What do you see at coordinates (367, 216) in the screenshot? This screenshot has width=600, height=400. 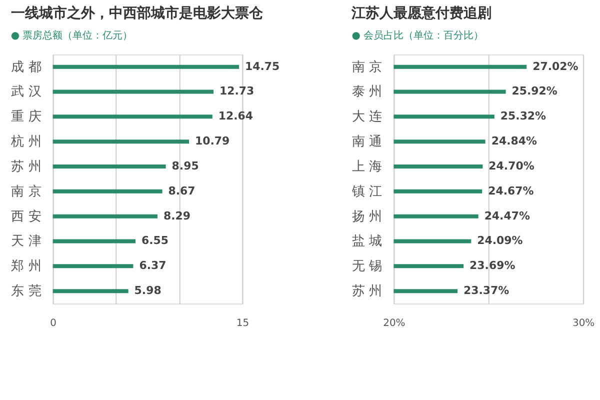 I see `y-tick-label: 扬 州` at bounding box center [367, 216].